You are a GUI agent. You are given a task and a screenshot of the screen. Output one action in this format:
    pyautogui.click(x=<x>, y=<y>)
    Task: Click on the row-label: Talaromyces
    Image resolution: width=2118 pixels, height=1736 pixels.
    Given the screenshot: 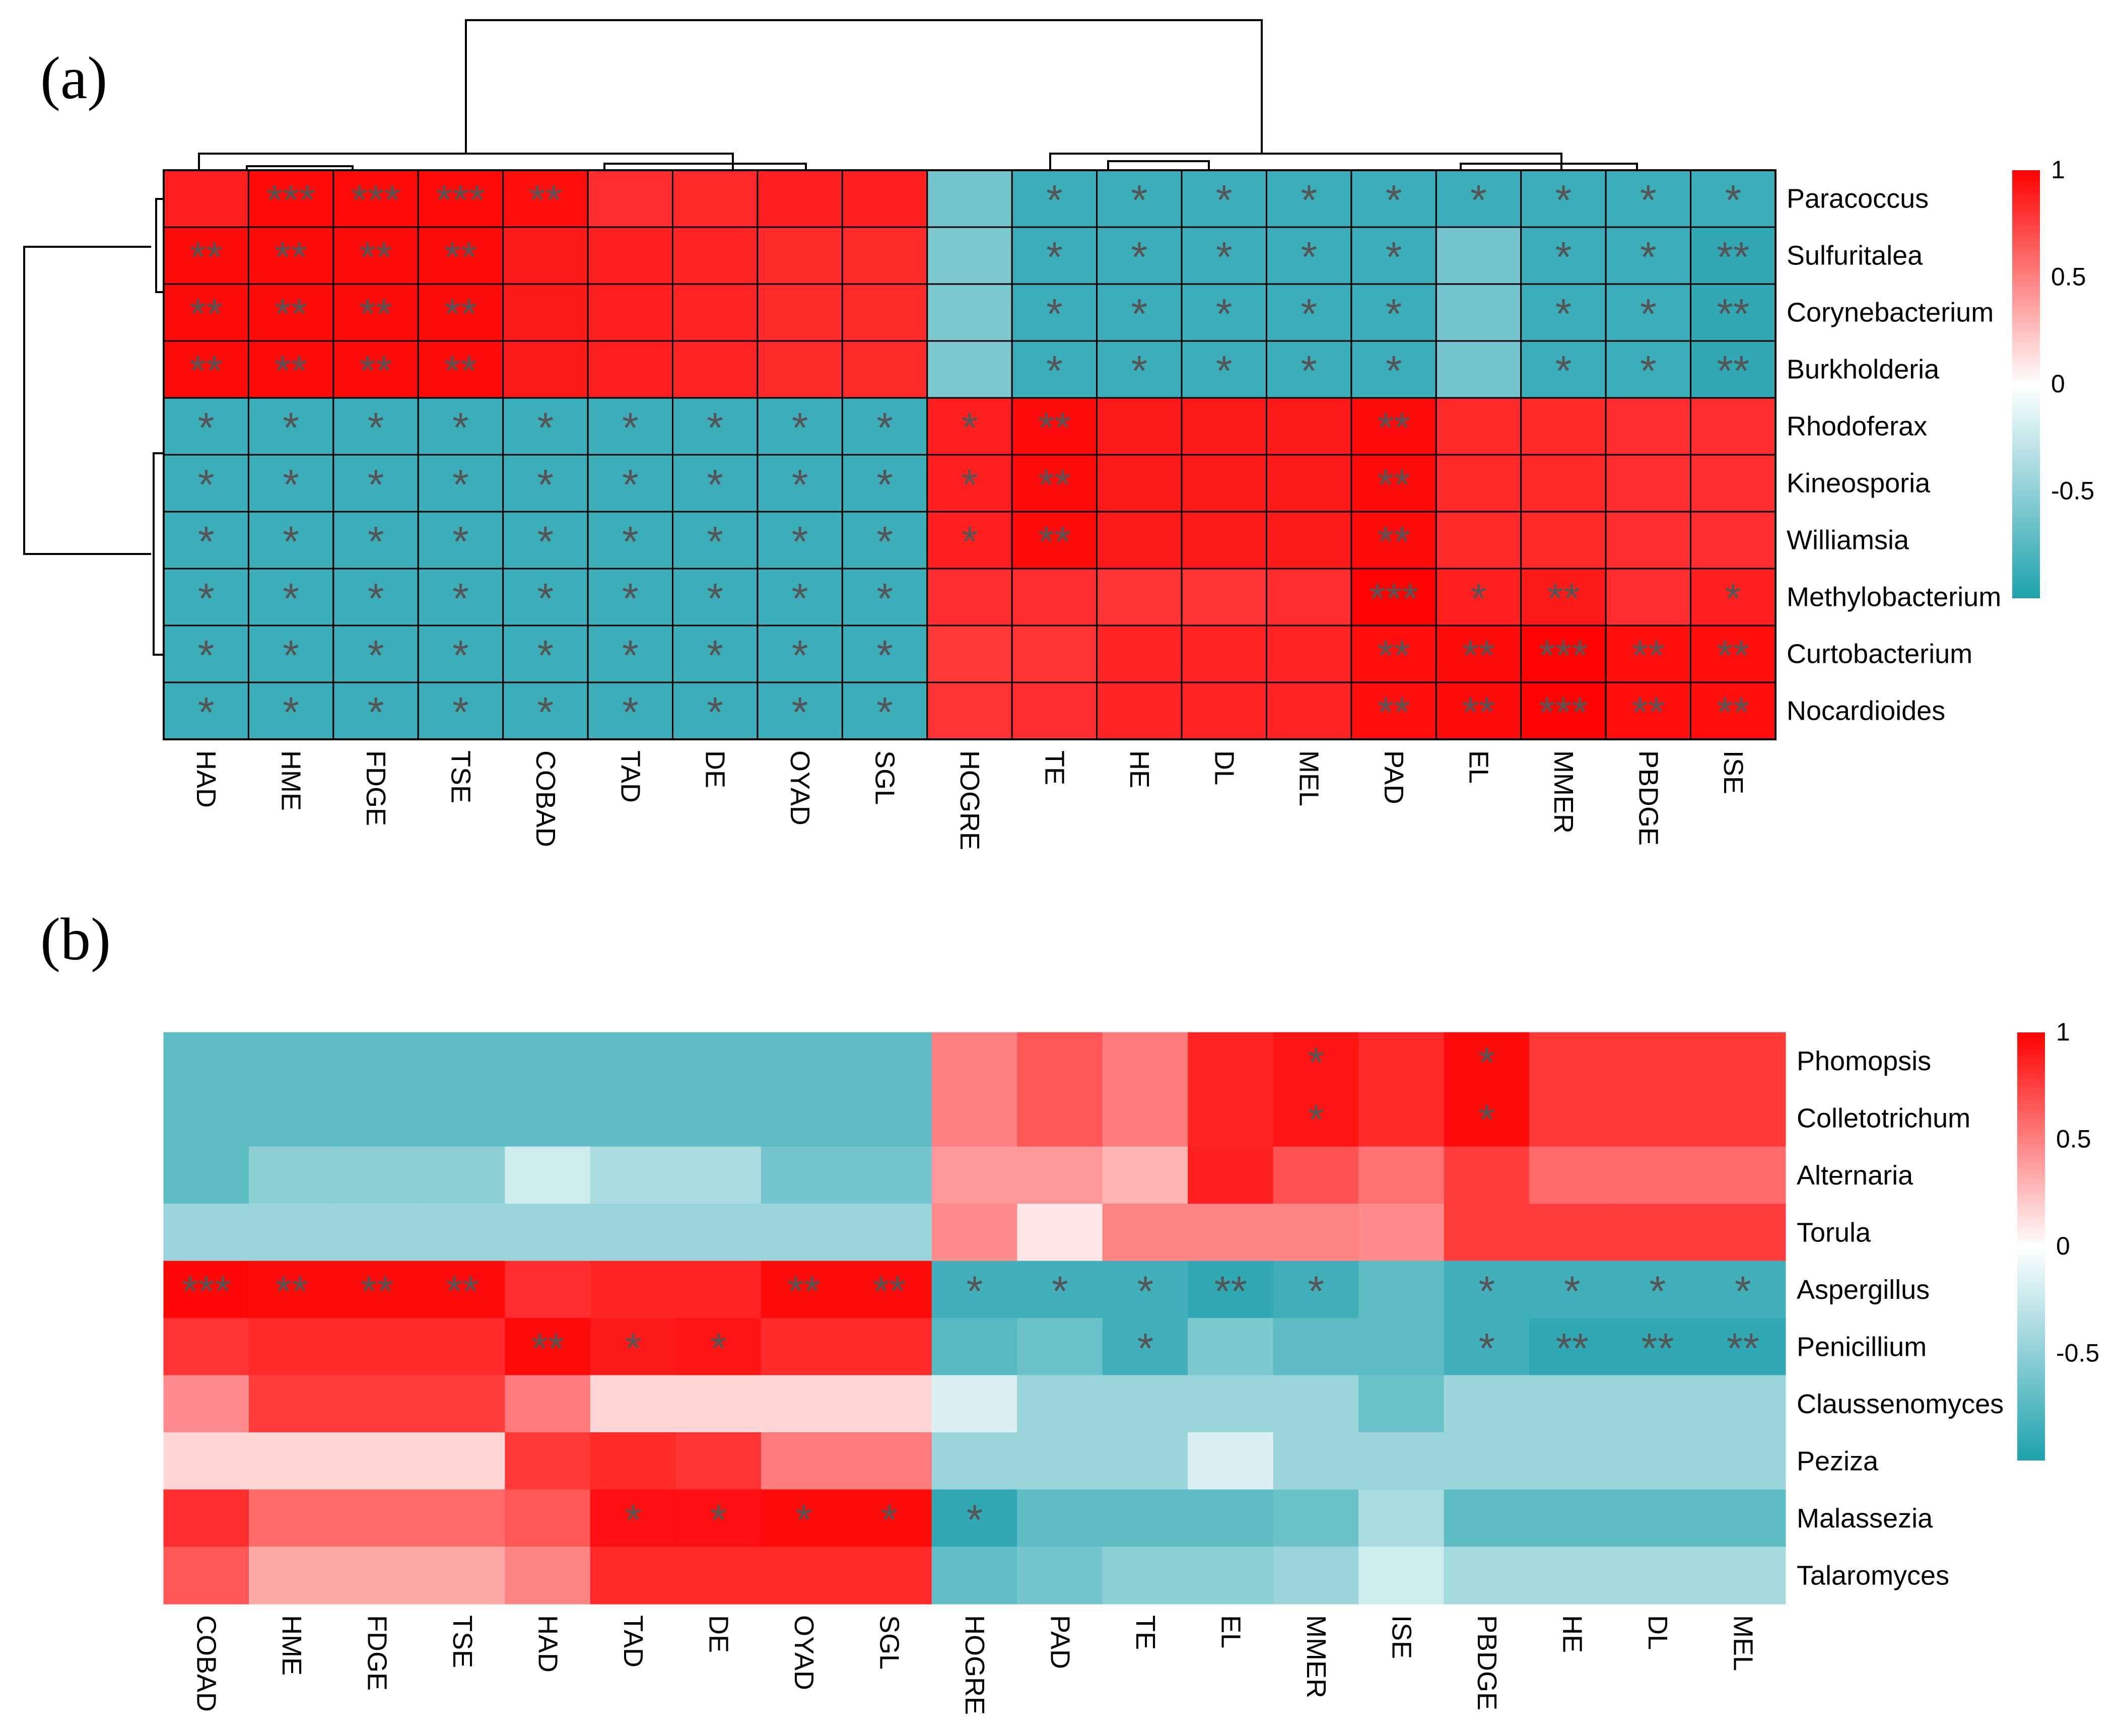 What is the action you would take?
    pyautogui.click(x=1873, y=1575)
    